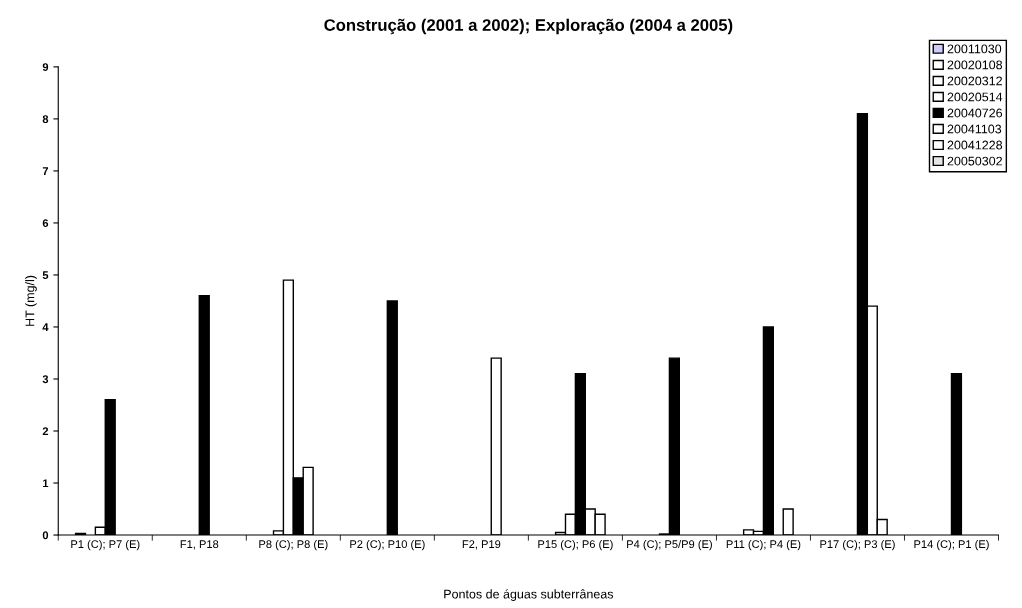  Describe the element at coordinates (528, 26) in the screenshot. I see `chart-title: Construção (2001 a 2002); Exploração (2004 a 2005)` at that location.